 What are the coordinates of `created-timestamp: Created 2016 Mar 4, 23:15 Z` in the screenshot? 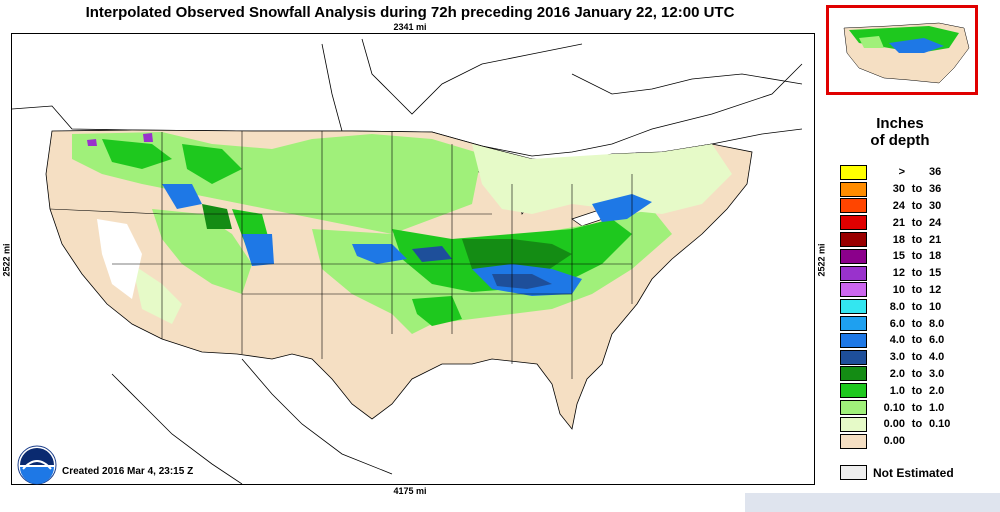 It's located at (128, 471).